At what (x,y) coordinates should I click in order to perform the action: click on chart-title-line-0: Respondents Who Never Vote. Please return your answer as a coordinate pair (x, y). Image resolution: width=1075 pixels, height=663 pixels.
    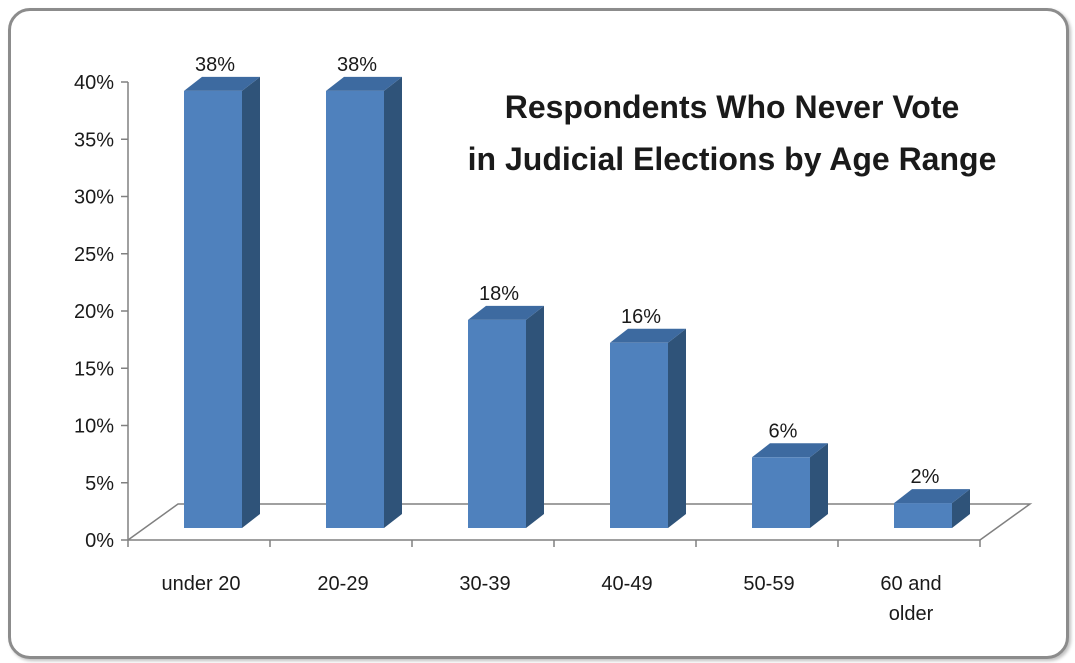
    Looking at the image, I should click on (732, 107).